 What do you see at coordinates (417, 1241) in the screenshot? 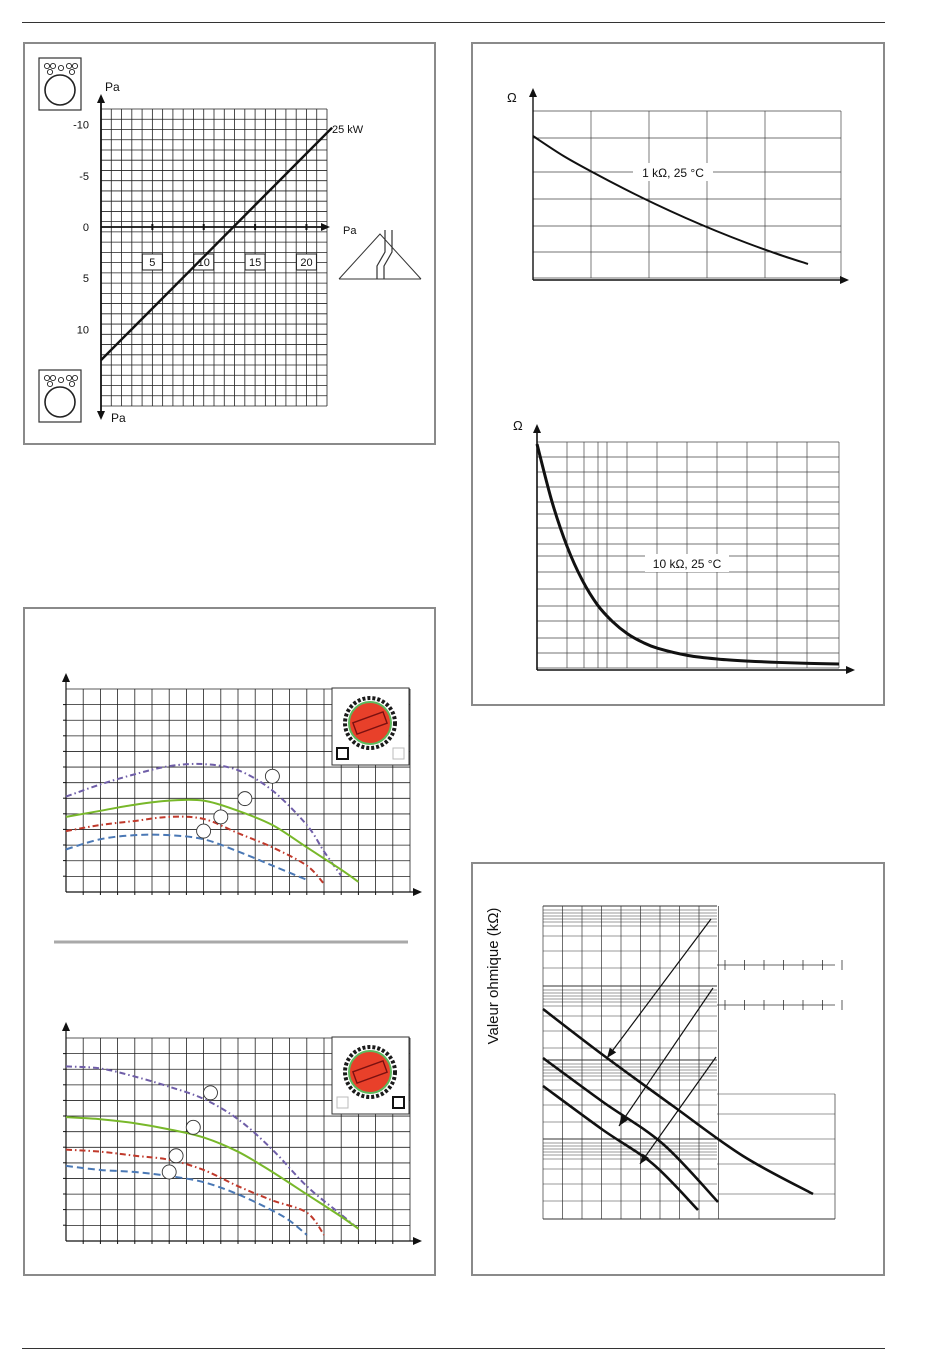
I see `pump-x-axis-arrow` at bounding box center [417, 1241].